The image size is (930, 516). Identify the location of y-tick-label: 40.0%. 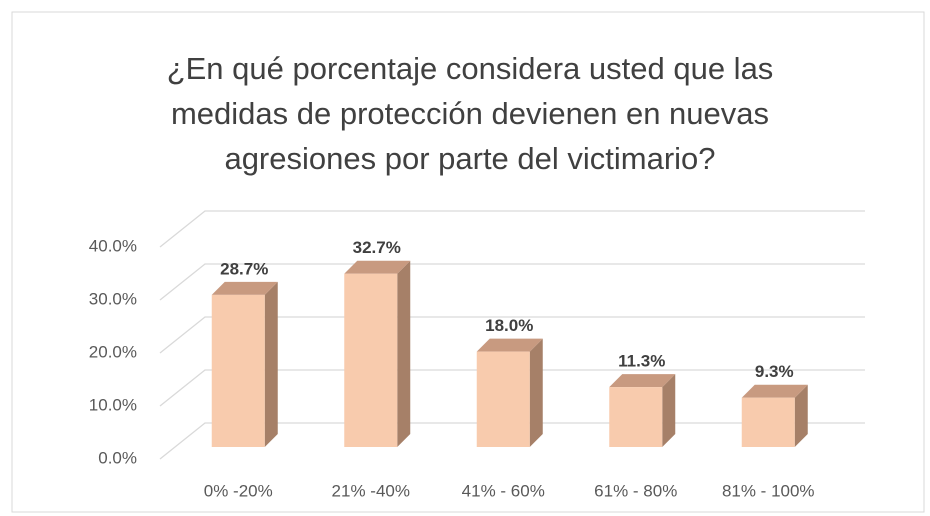
(113, 245).